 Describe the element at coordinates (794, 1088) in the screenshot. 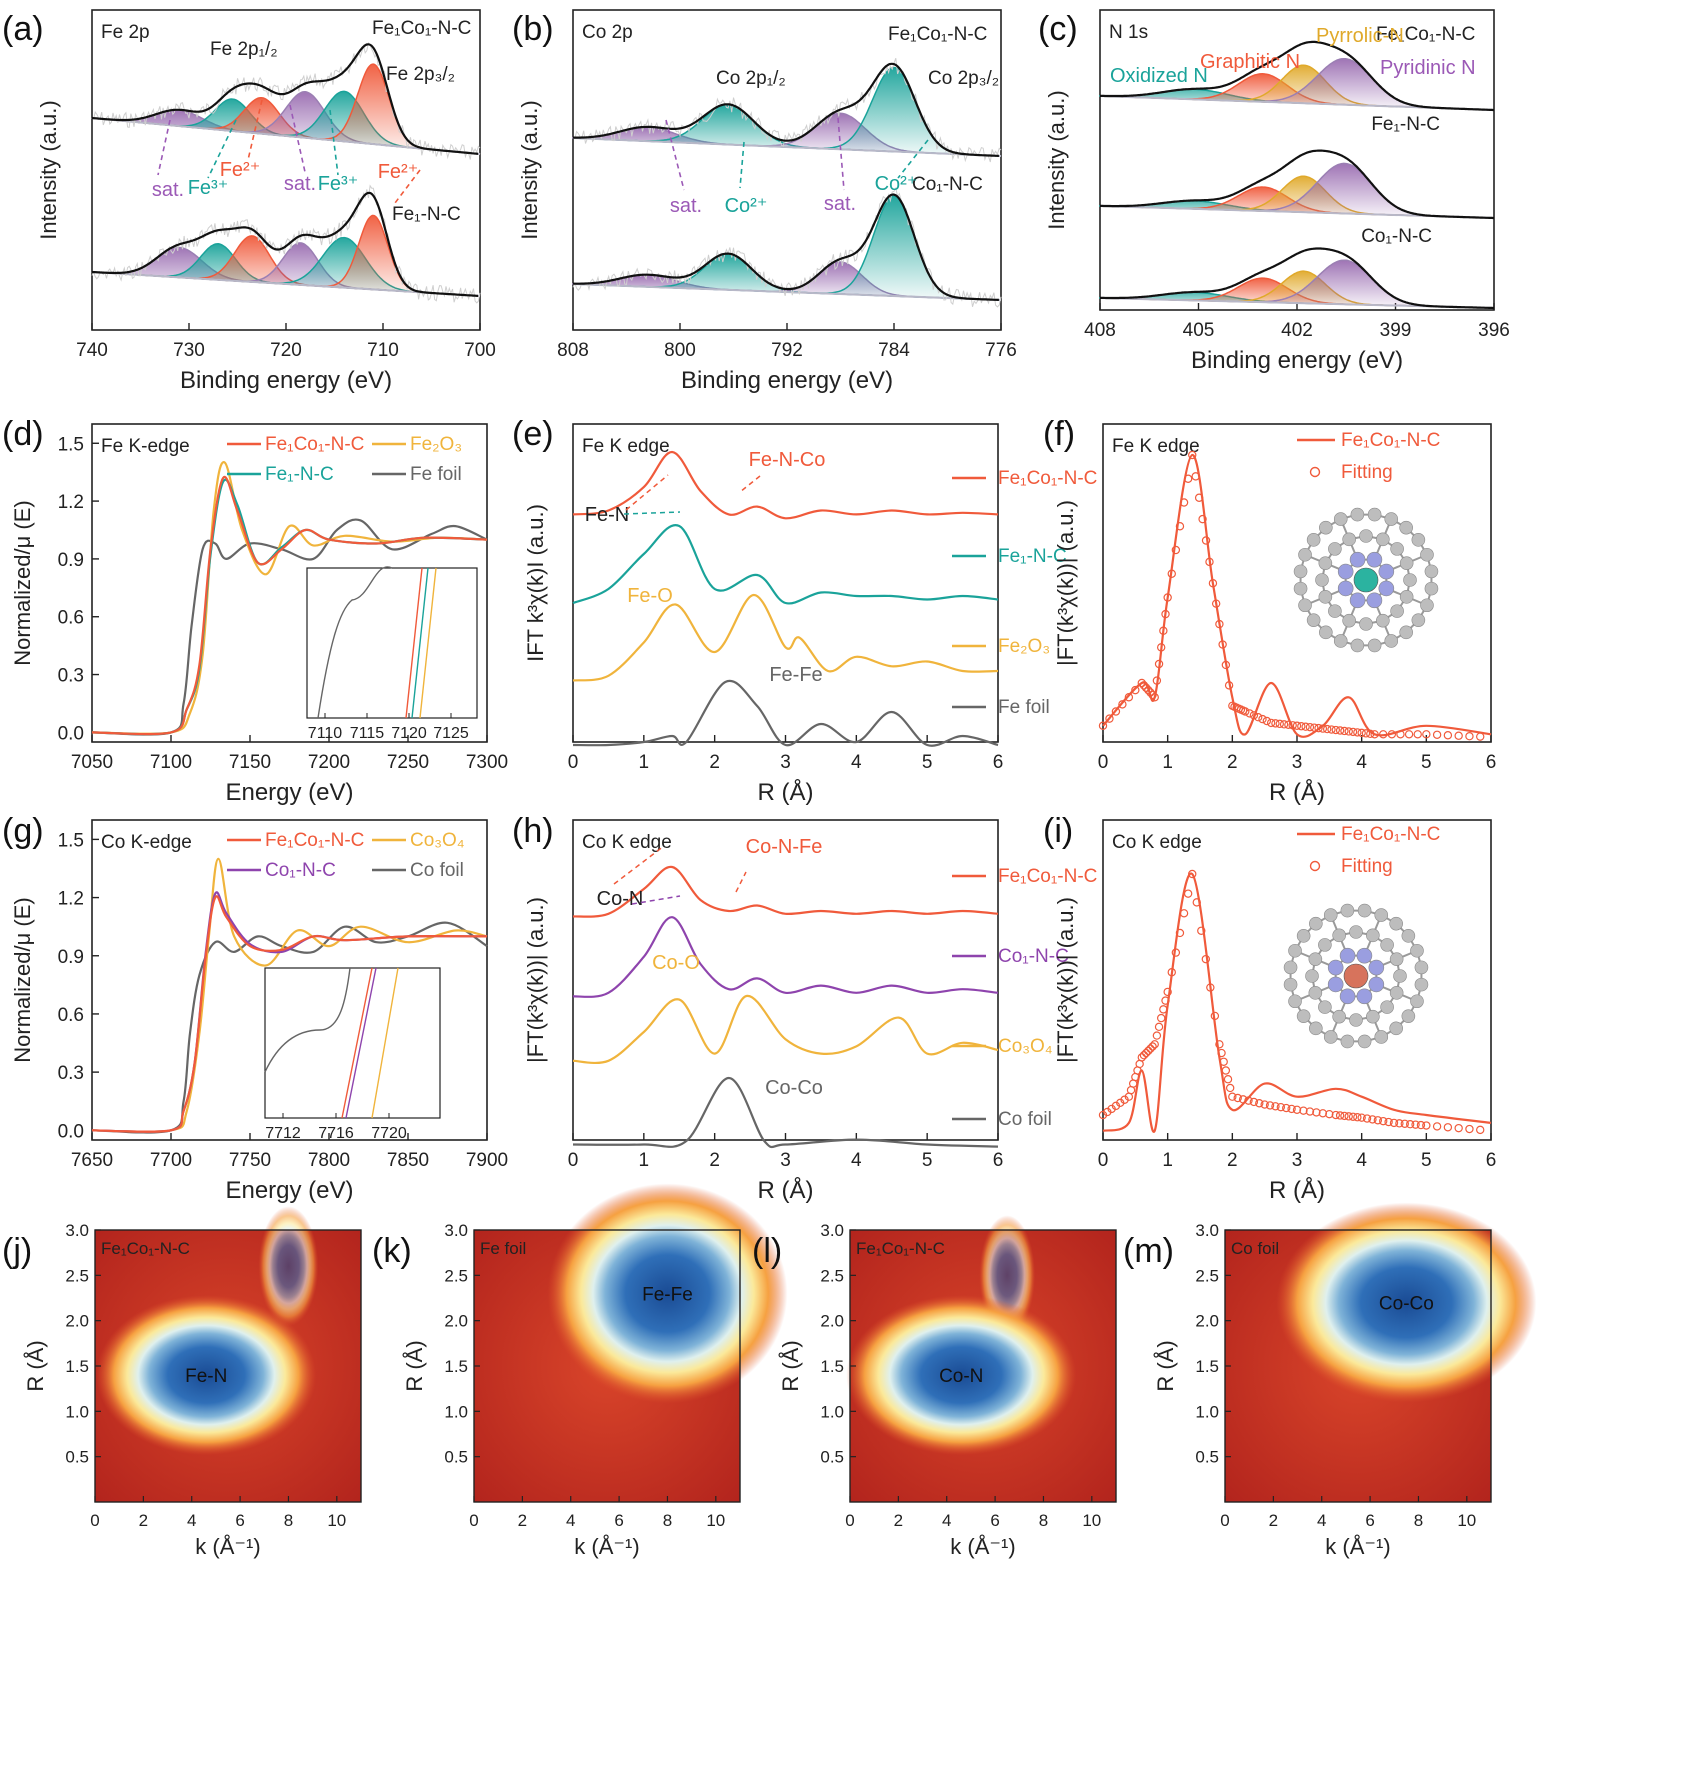

I see `peak-annotation: Co-Co` at that location.